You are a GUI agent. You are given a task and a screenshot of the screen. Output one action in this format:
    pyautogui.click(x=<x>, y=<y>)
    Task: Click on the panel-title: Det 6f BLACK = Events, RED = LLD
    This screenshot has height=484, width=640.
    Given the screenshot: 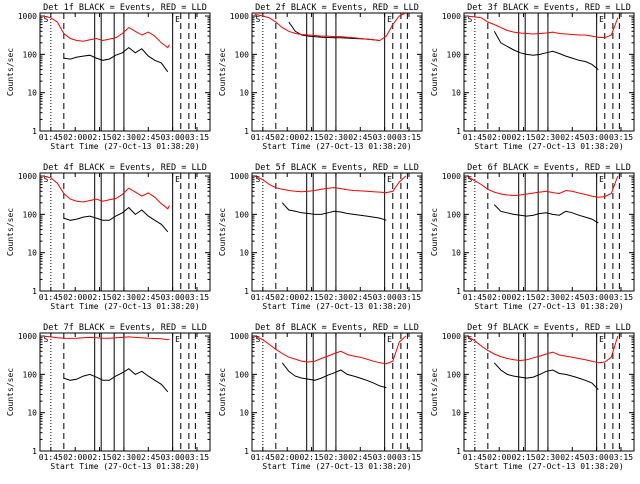 What is the action you would take?
    pyautogui.click(x=549, y=168)
    